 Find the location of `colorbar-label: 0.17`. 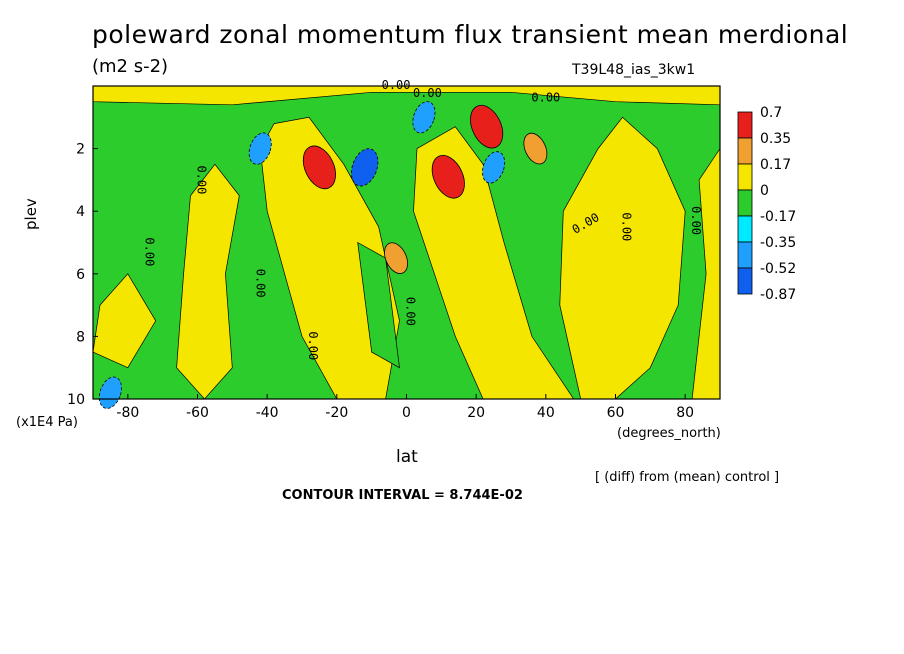

colorbar-label: 0.17 is located at coordinates (775, 165).